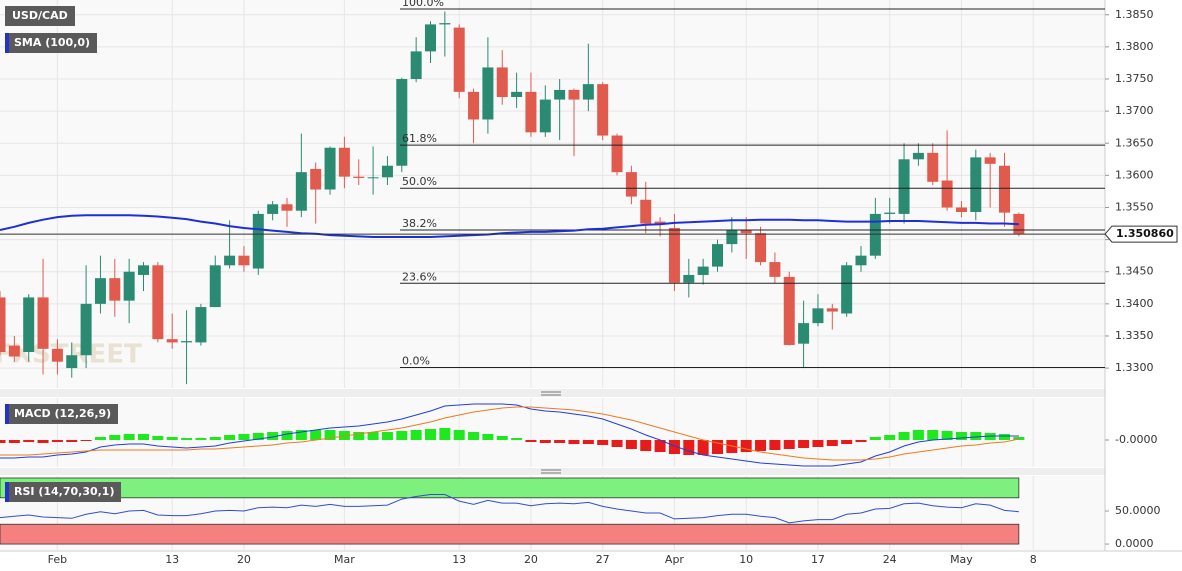 The height and width of the screenshot is (571, 1182). Describe the element at coordinates (40, 16) in the screenshot. I see `symbol-label: USD/CAD` at that location.